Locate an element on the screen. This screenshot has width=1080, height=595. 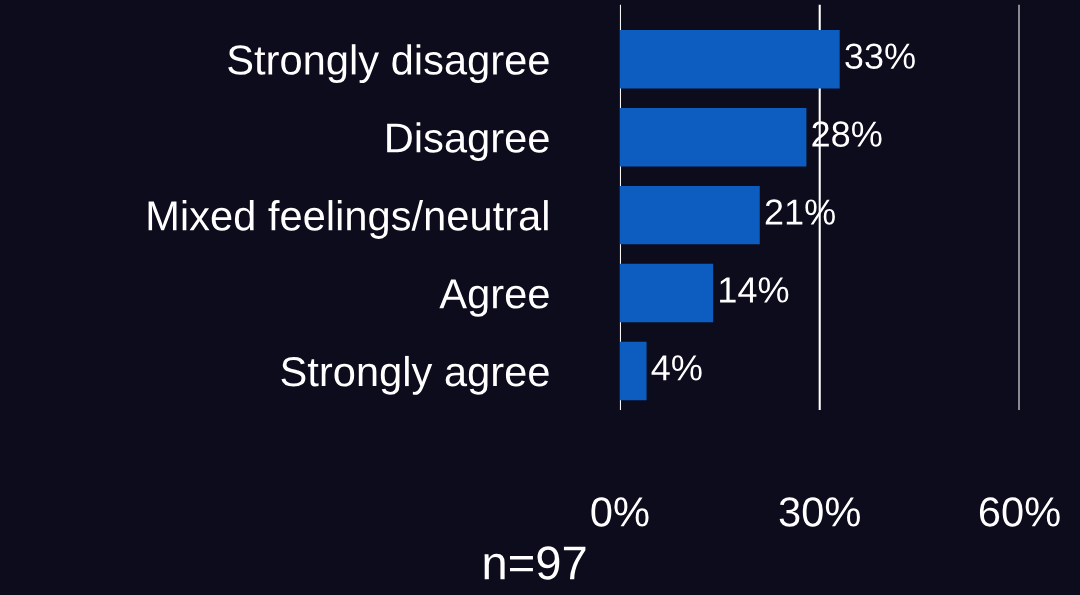
y-tick-label: Strongly agree is located at coordinates (415, 375).